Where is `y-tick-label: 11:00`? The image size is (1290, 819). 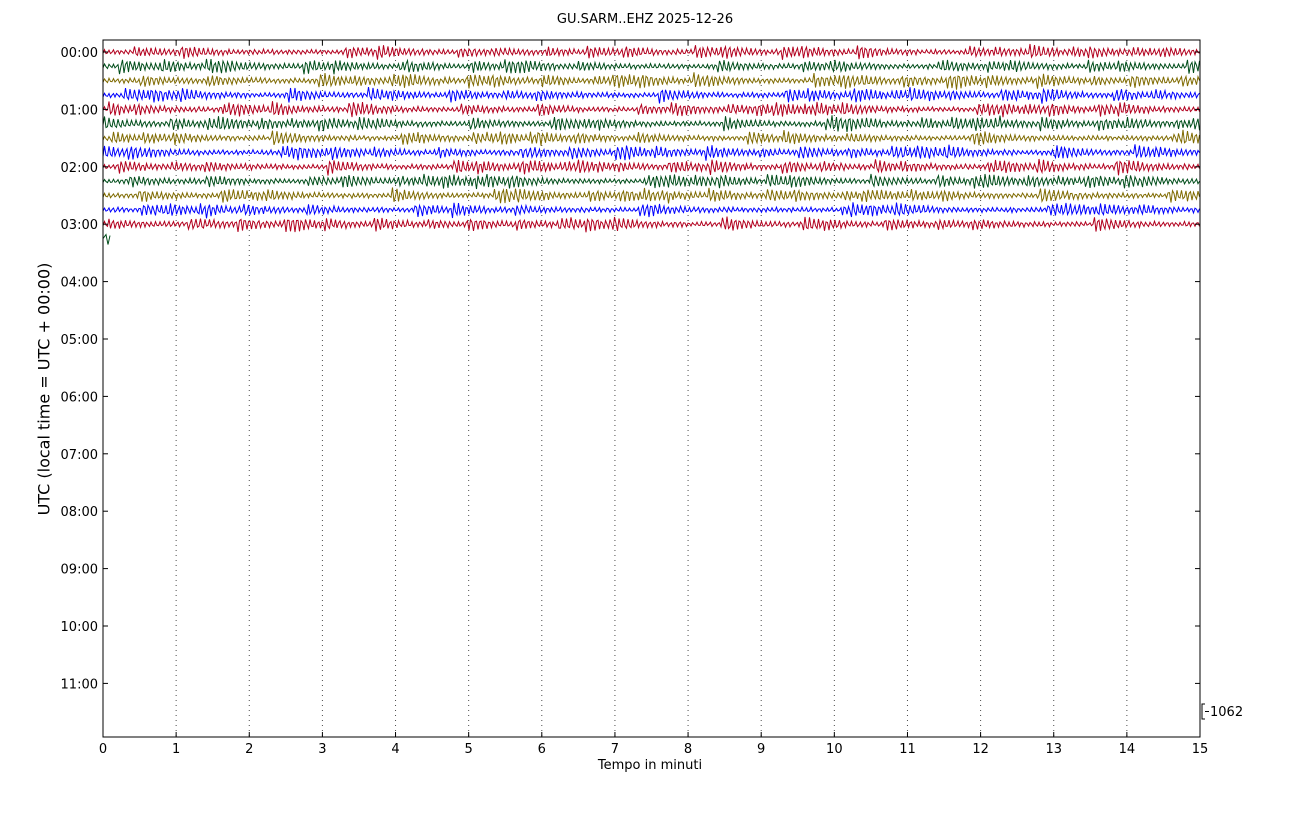
y-tick-label: 11:00 is located at coordinates (79, 684).